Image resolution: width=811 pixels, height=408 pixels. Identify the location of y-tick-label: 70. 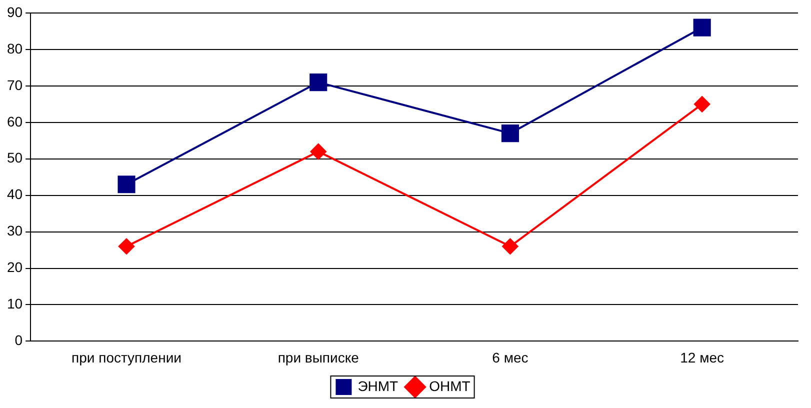
(14, 84).